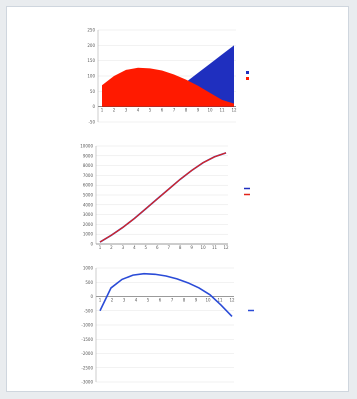 The width and height of the screenshot is (357, 399). Describe the element at coordinates (210, 110) in the screenshot. I see `x-tick-label-0-9: 10` at that location.